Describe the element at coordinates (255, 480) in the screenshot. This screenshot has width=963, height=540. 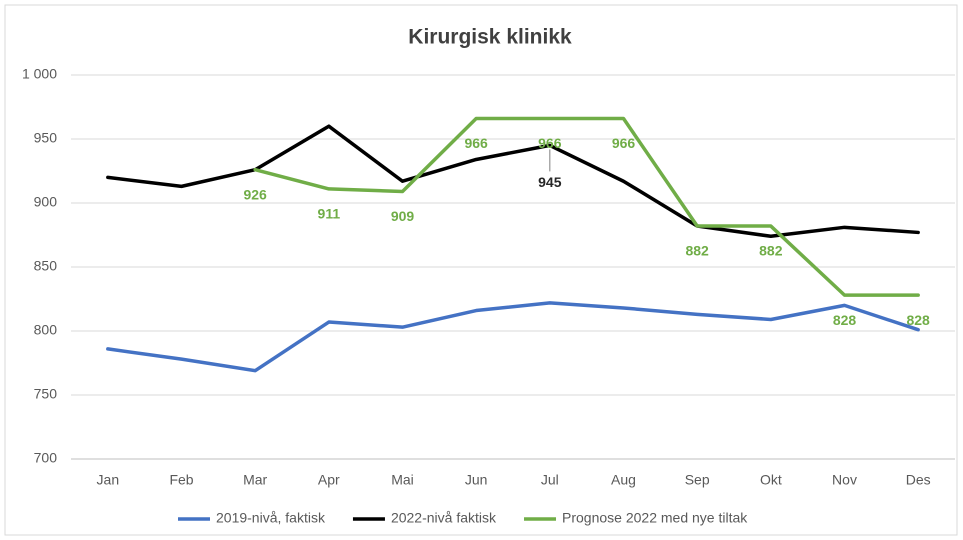
I see `x-tick-label: Mar` at that location.